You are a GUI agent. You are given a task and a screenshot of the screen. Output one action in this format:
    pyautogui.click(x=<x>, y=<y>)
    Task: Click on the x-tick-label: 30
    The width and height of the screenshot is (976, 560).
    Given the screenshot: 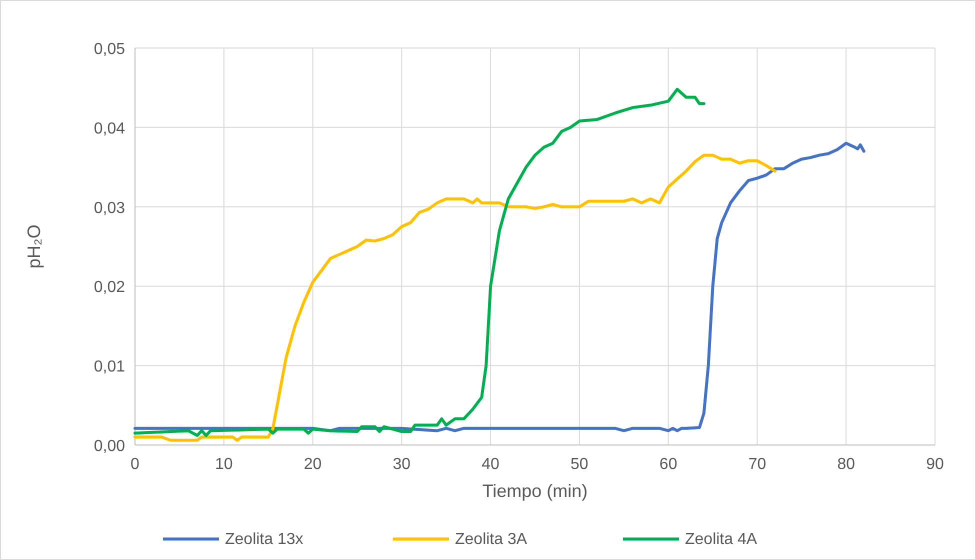 What is the action you would take?
    pyautogui.click(x=401, y=464)
    